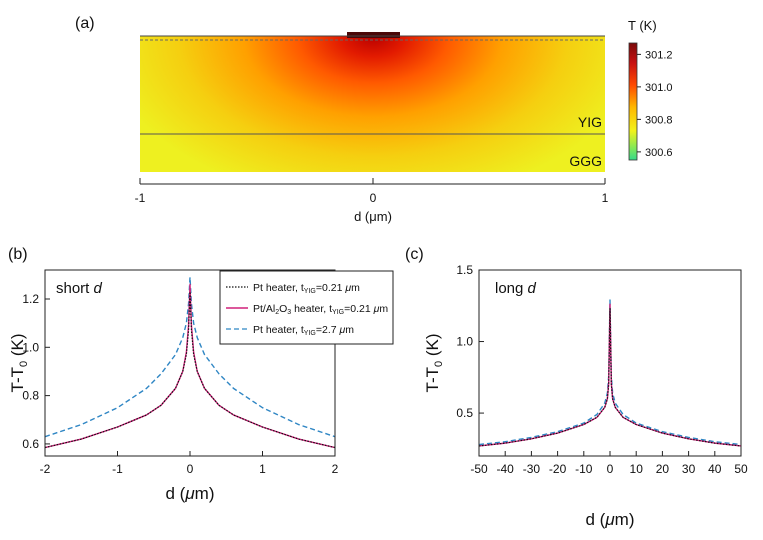 The height and width of the screenshot is (540, 763). I want to click on chartC-x-tick-label: 10, so click(637, 469).